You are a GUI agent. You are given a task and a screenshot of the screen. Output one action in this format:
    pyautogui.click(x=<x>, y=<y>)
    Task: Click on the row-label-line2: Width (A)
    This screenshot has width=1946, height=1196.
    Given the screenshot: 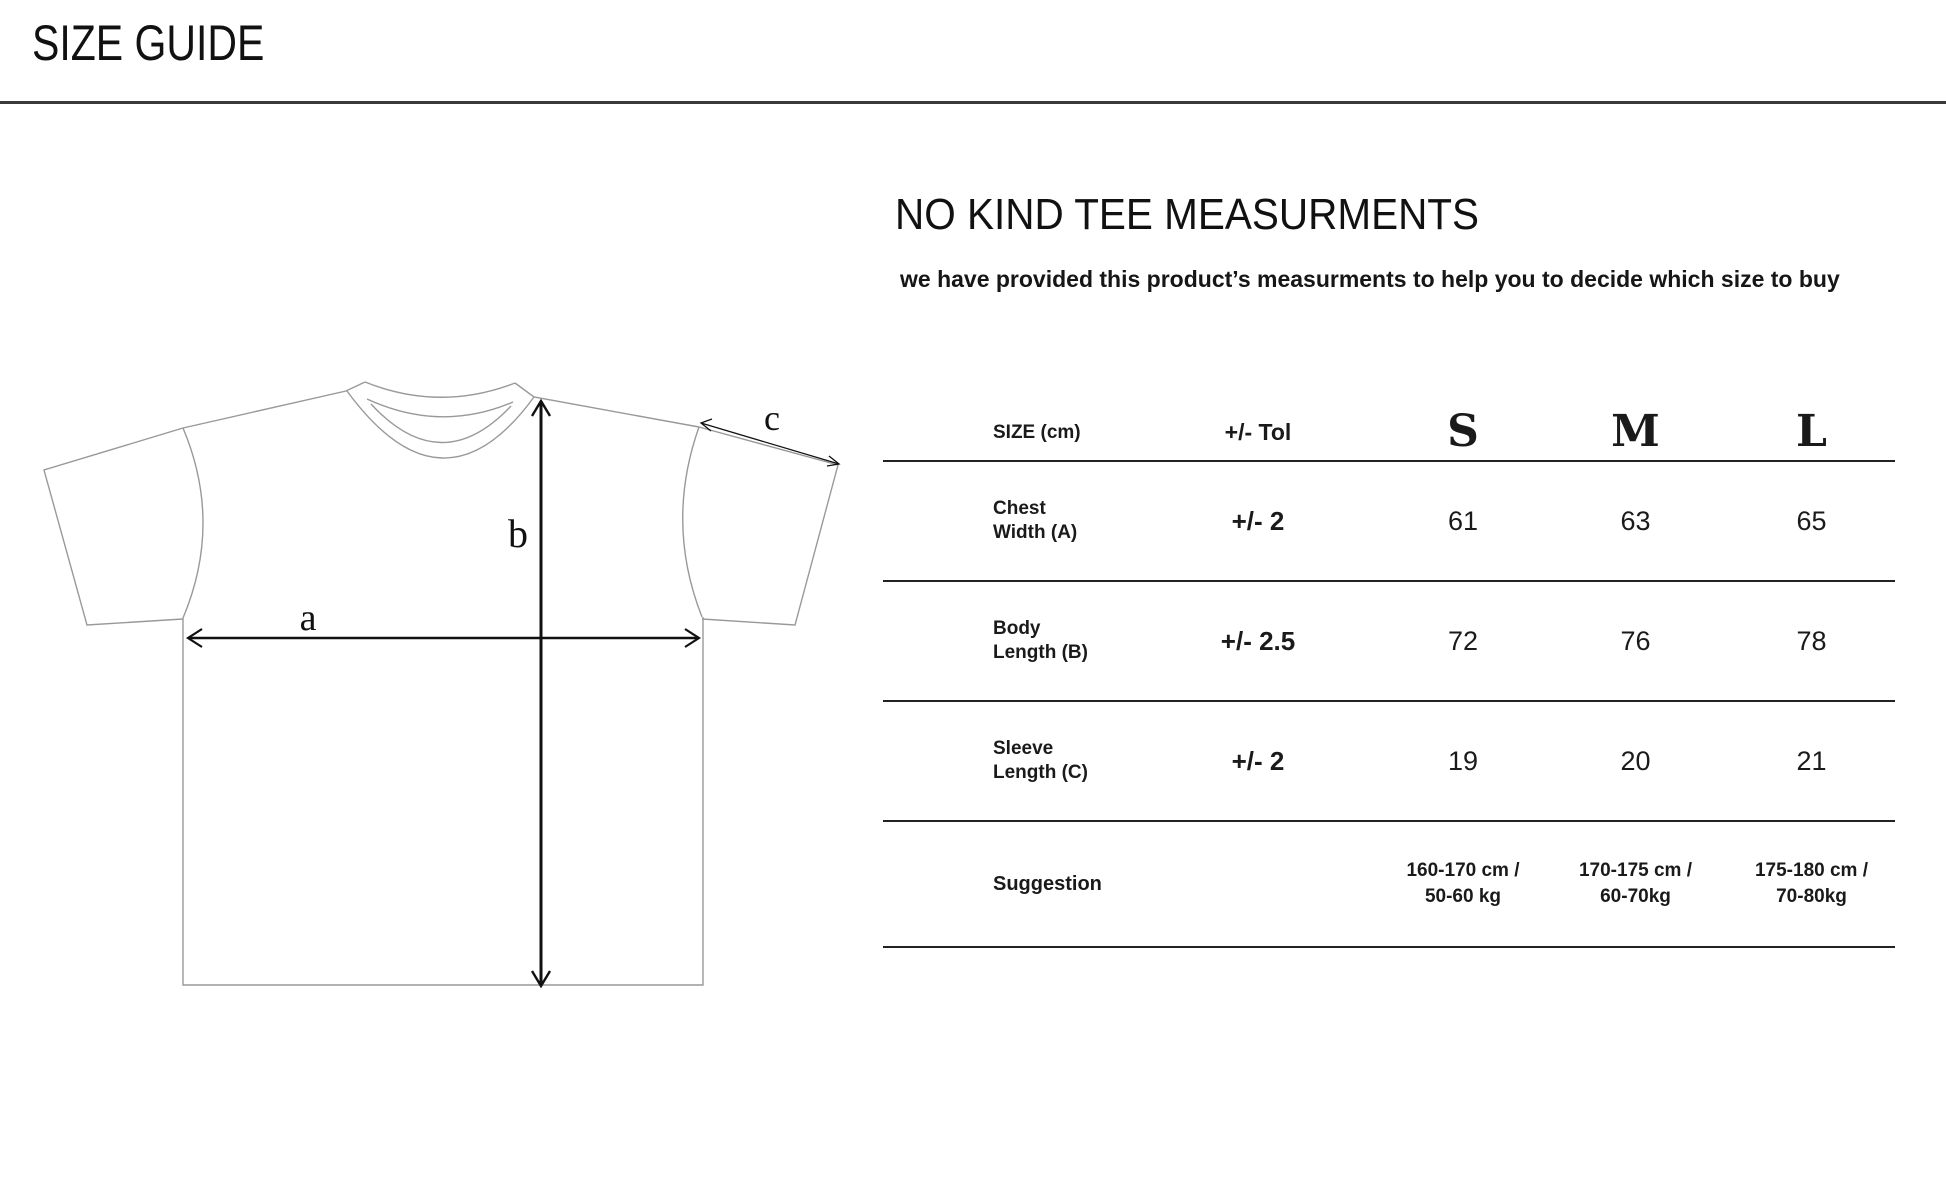 What is the action you would take?
    pyautogui.click(x=1035, y=532)
    